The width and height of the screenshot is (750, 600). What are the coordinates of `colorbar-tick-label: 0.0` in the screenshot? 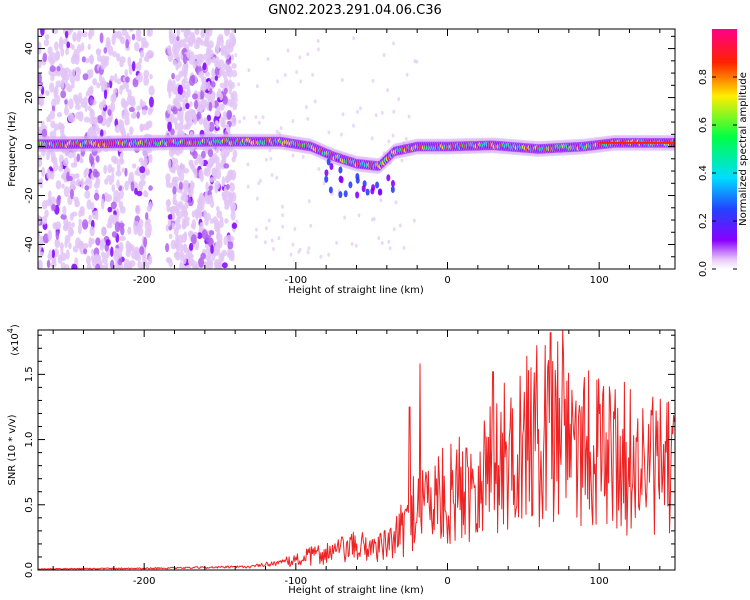 It's located at (703, 269).